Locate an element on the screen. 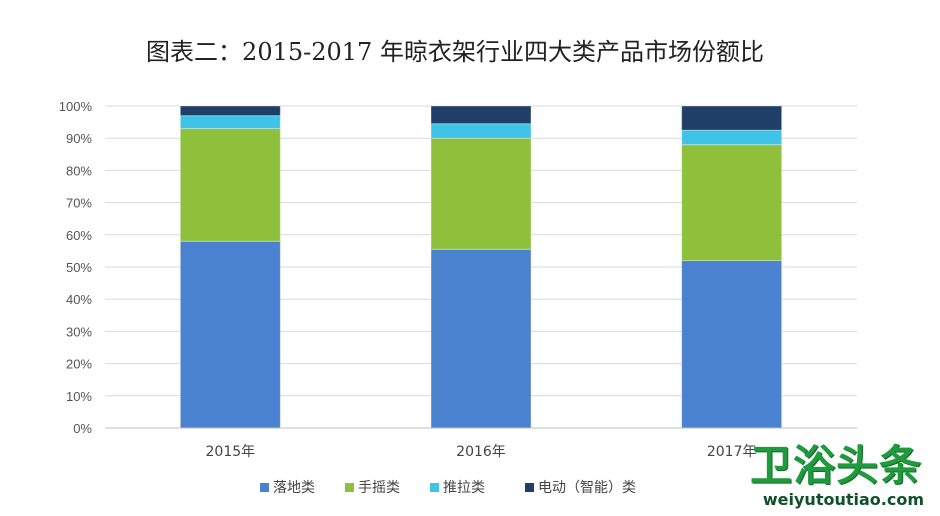 This screenshot has height=516, width=940. y-tick-label: 100% is located at coordinates (76, 106).